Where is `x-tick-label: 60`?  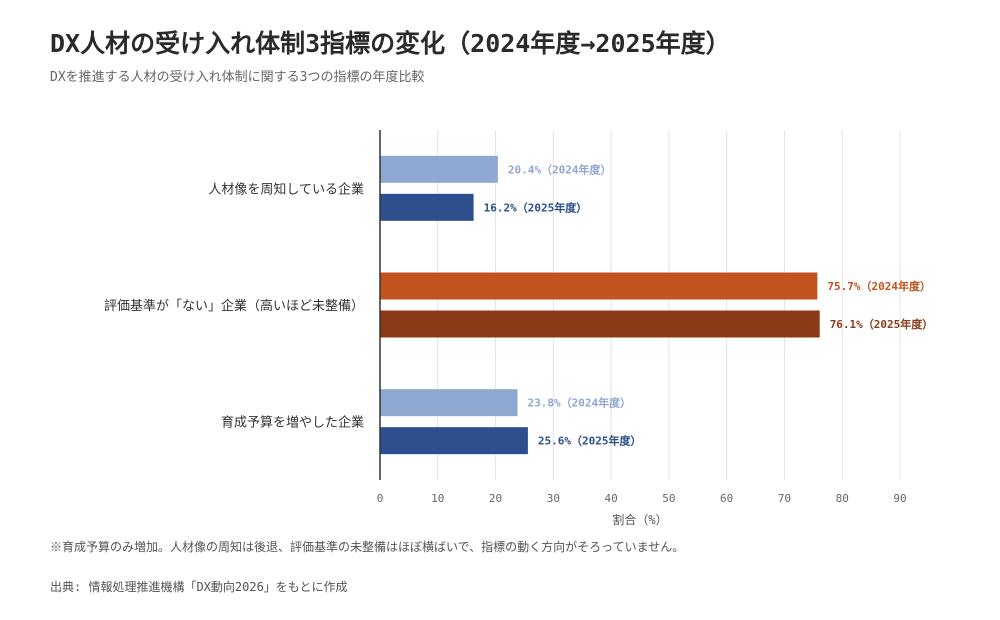 x-tick-label: 60 is located at coordinates (726, 498).